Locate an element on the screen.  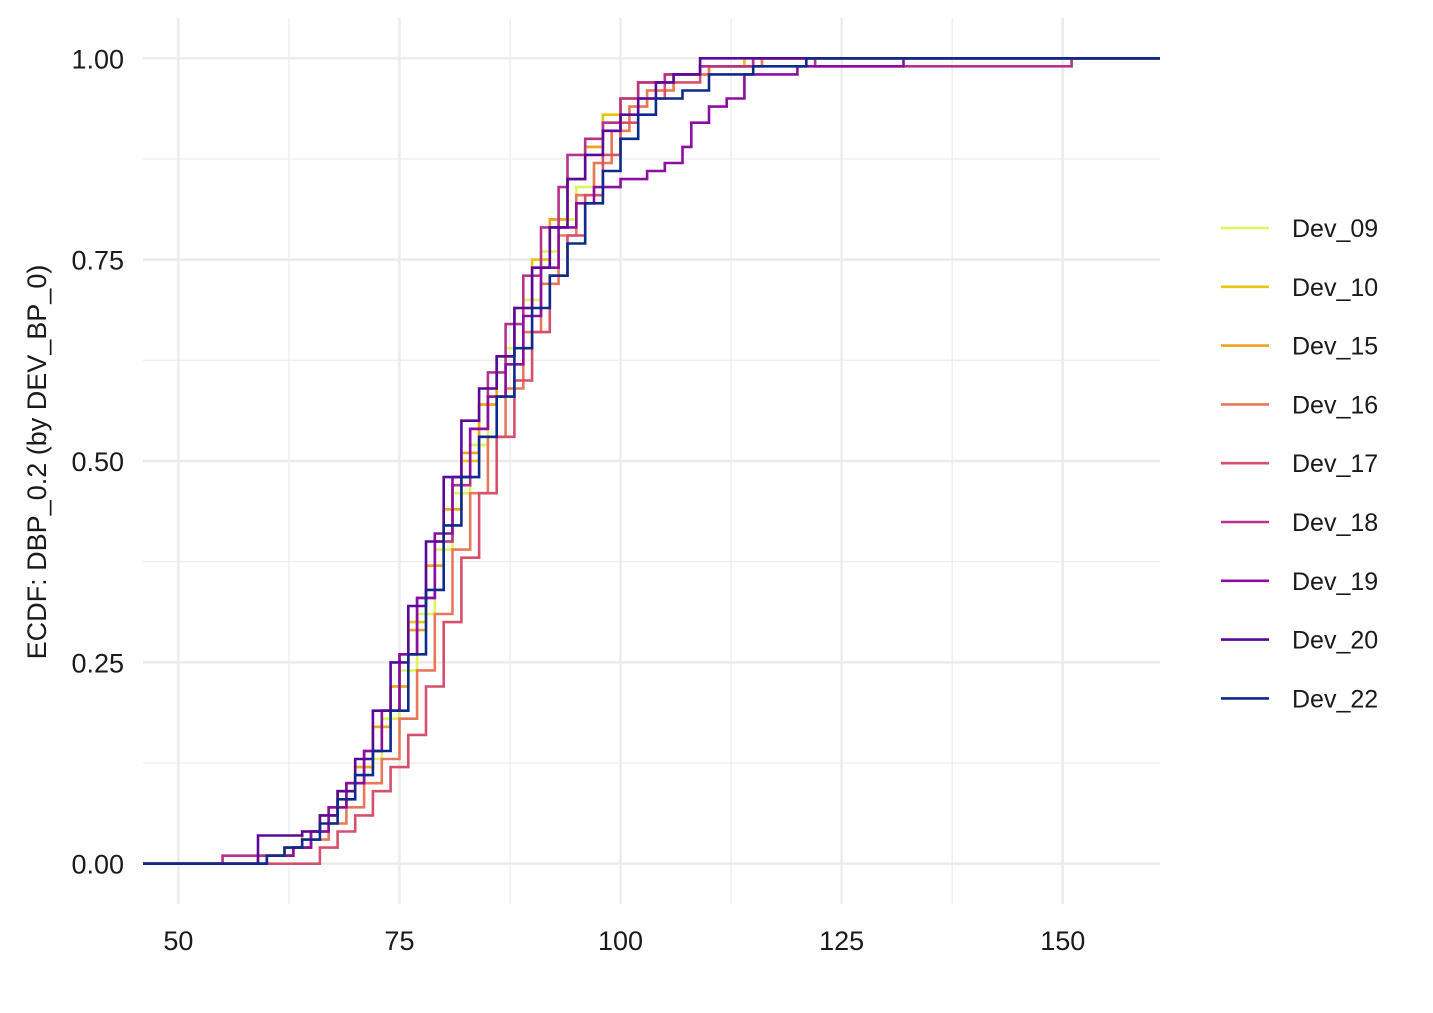
legend-label: Dev_17 is located at coordinates (1335, 464).